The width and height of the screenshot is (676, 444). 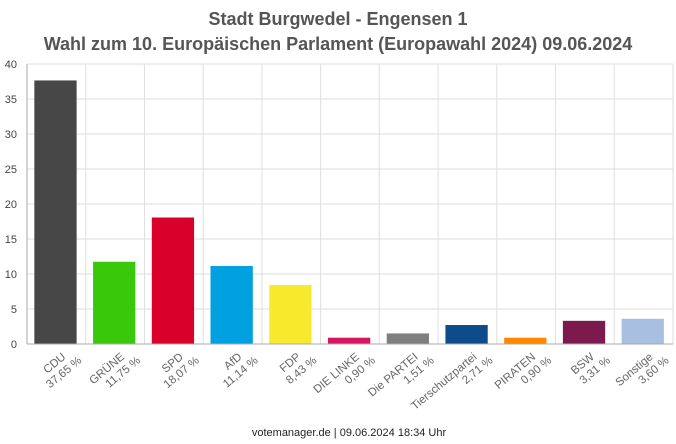 I want to click on y-tick-label: 15, so click(x=11, y=240).